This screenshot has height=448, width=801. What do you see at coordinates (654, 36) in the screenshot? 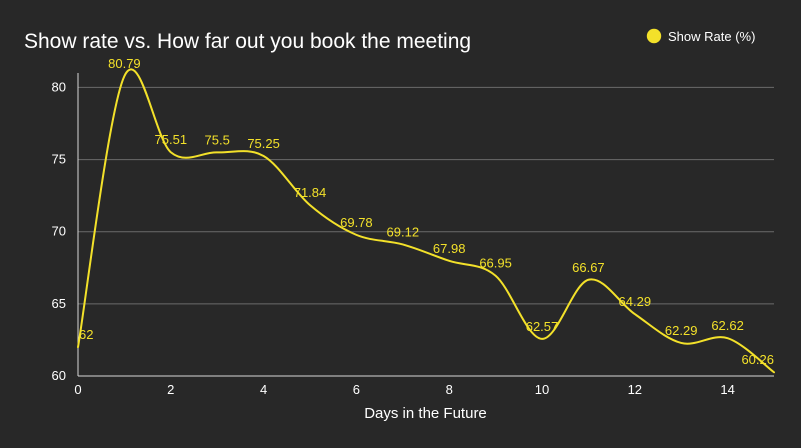
I see `legend-marker` at bounding box center [654, 36].